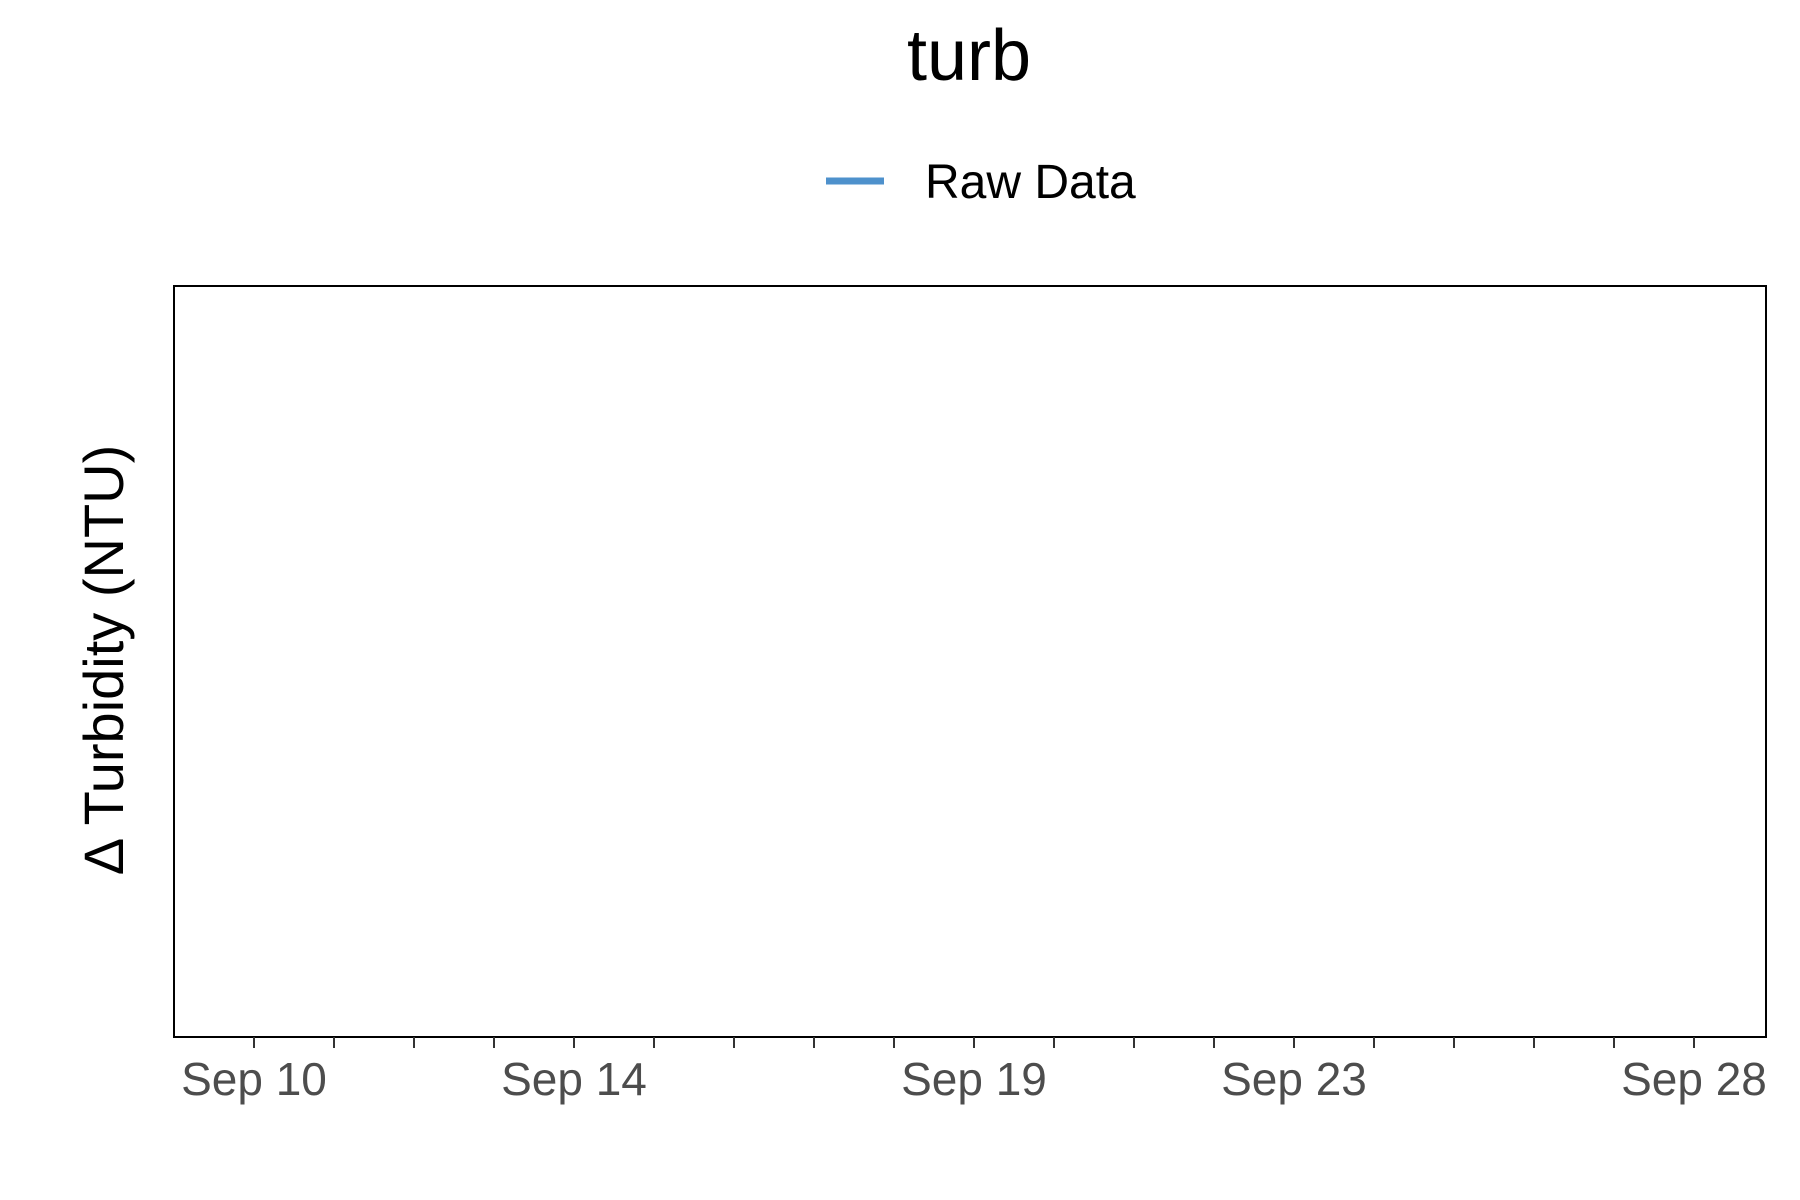  I want to click on x-tick-label: Sep 14, so click(574, 1079).